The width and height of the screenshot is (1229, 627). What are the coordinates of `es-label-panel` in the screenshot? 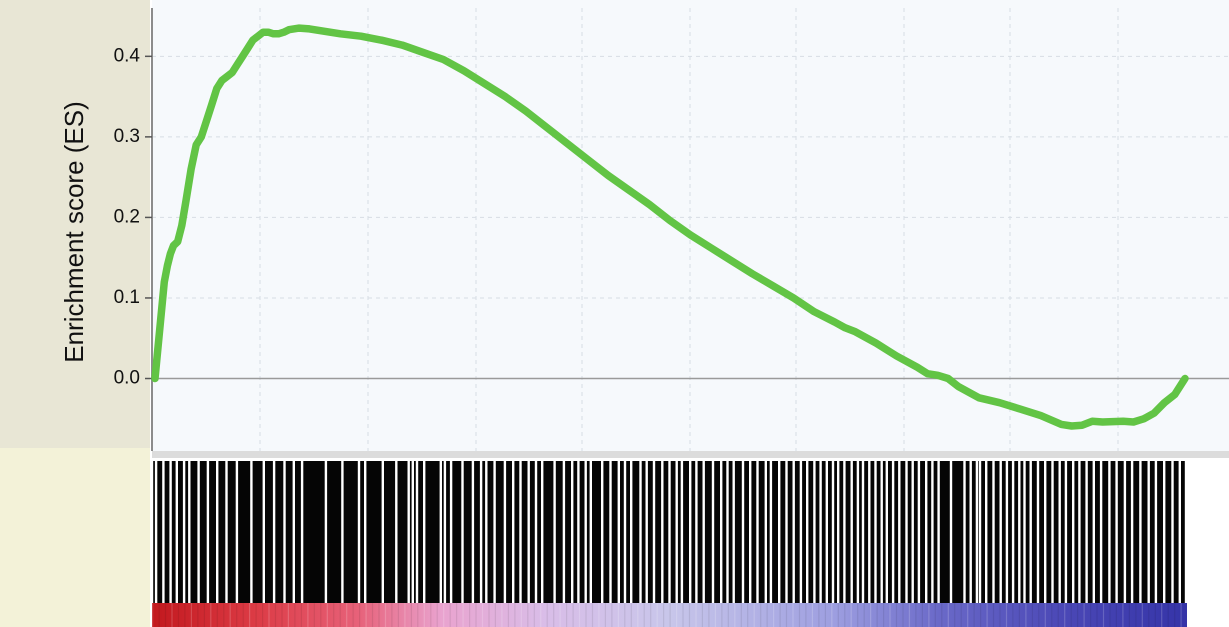 It's located at (75, 224).